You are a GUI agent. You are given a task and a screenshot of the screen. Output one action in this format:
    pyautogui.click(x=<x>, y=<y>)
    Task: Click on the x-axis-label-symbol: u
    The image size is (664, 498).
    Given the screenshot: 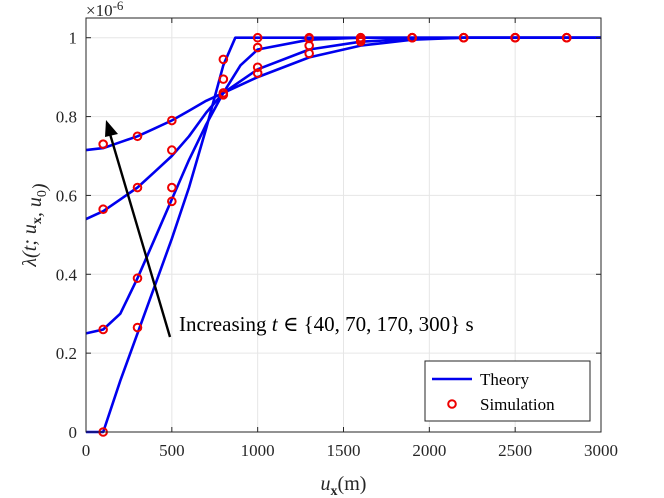 What is the action you would take?
    pyautogui.click(x=326, y=484)
    